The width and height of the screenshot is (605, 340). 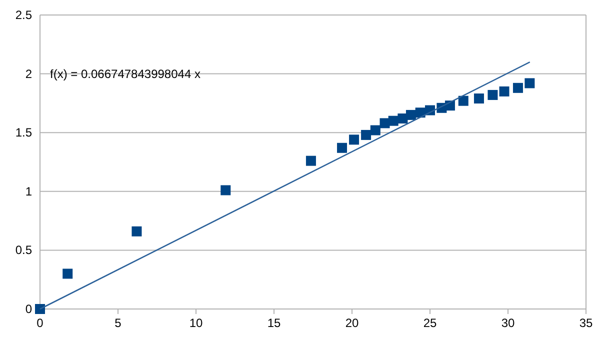 I want to click on x-tick-label: 35, so click(x=586, y=323).